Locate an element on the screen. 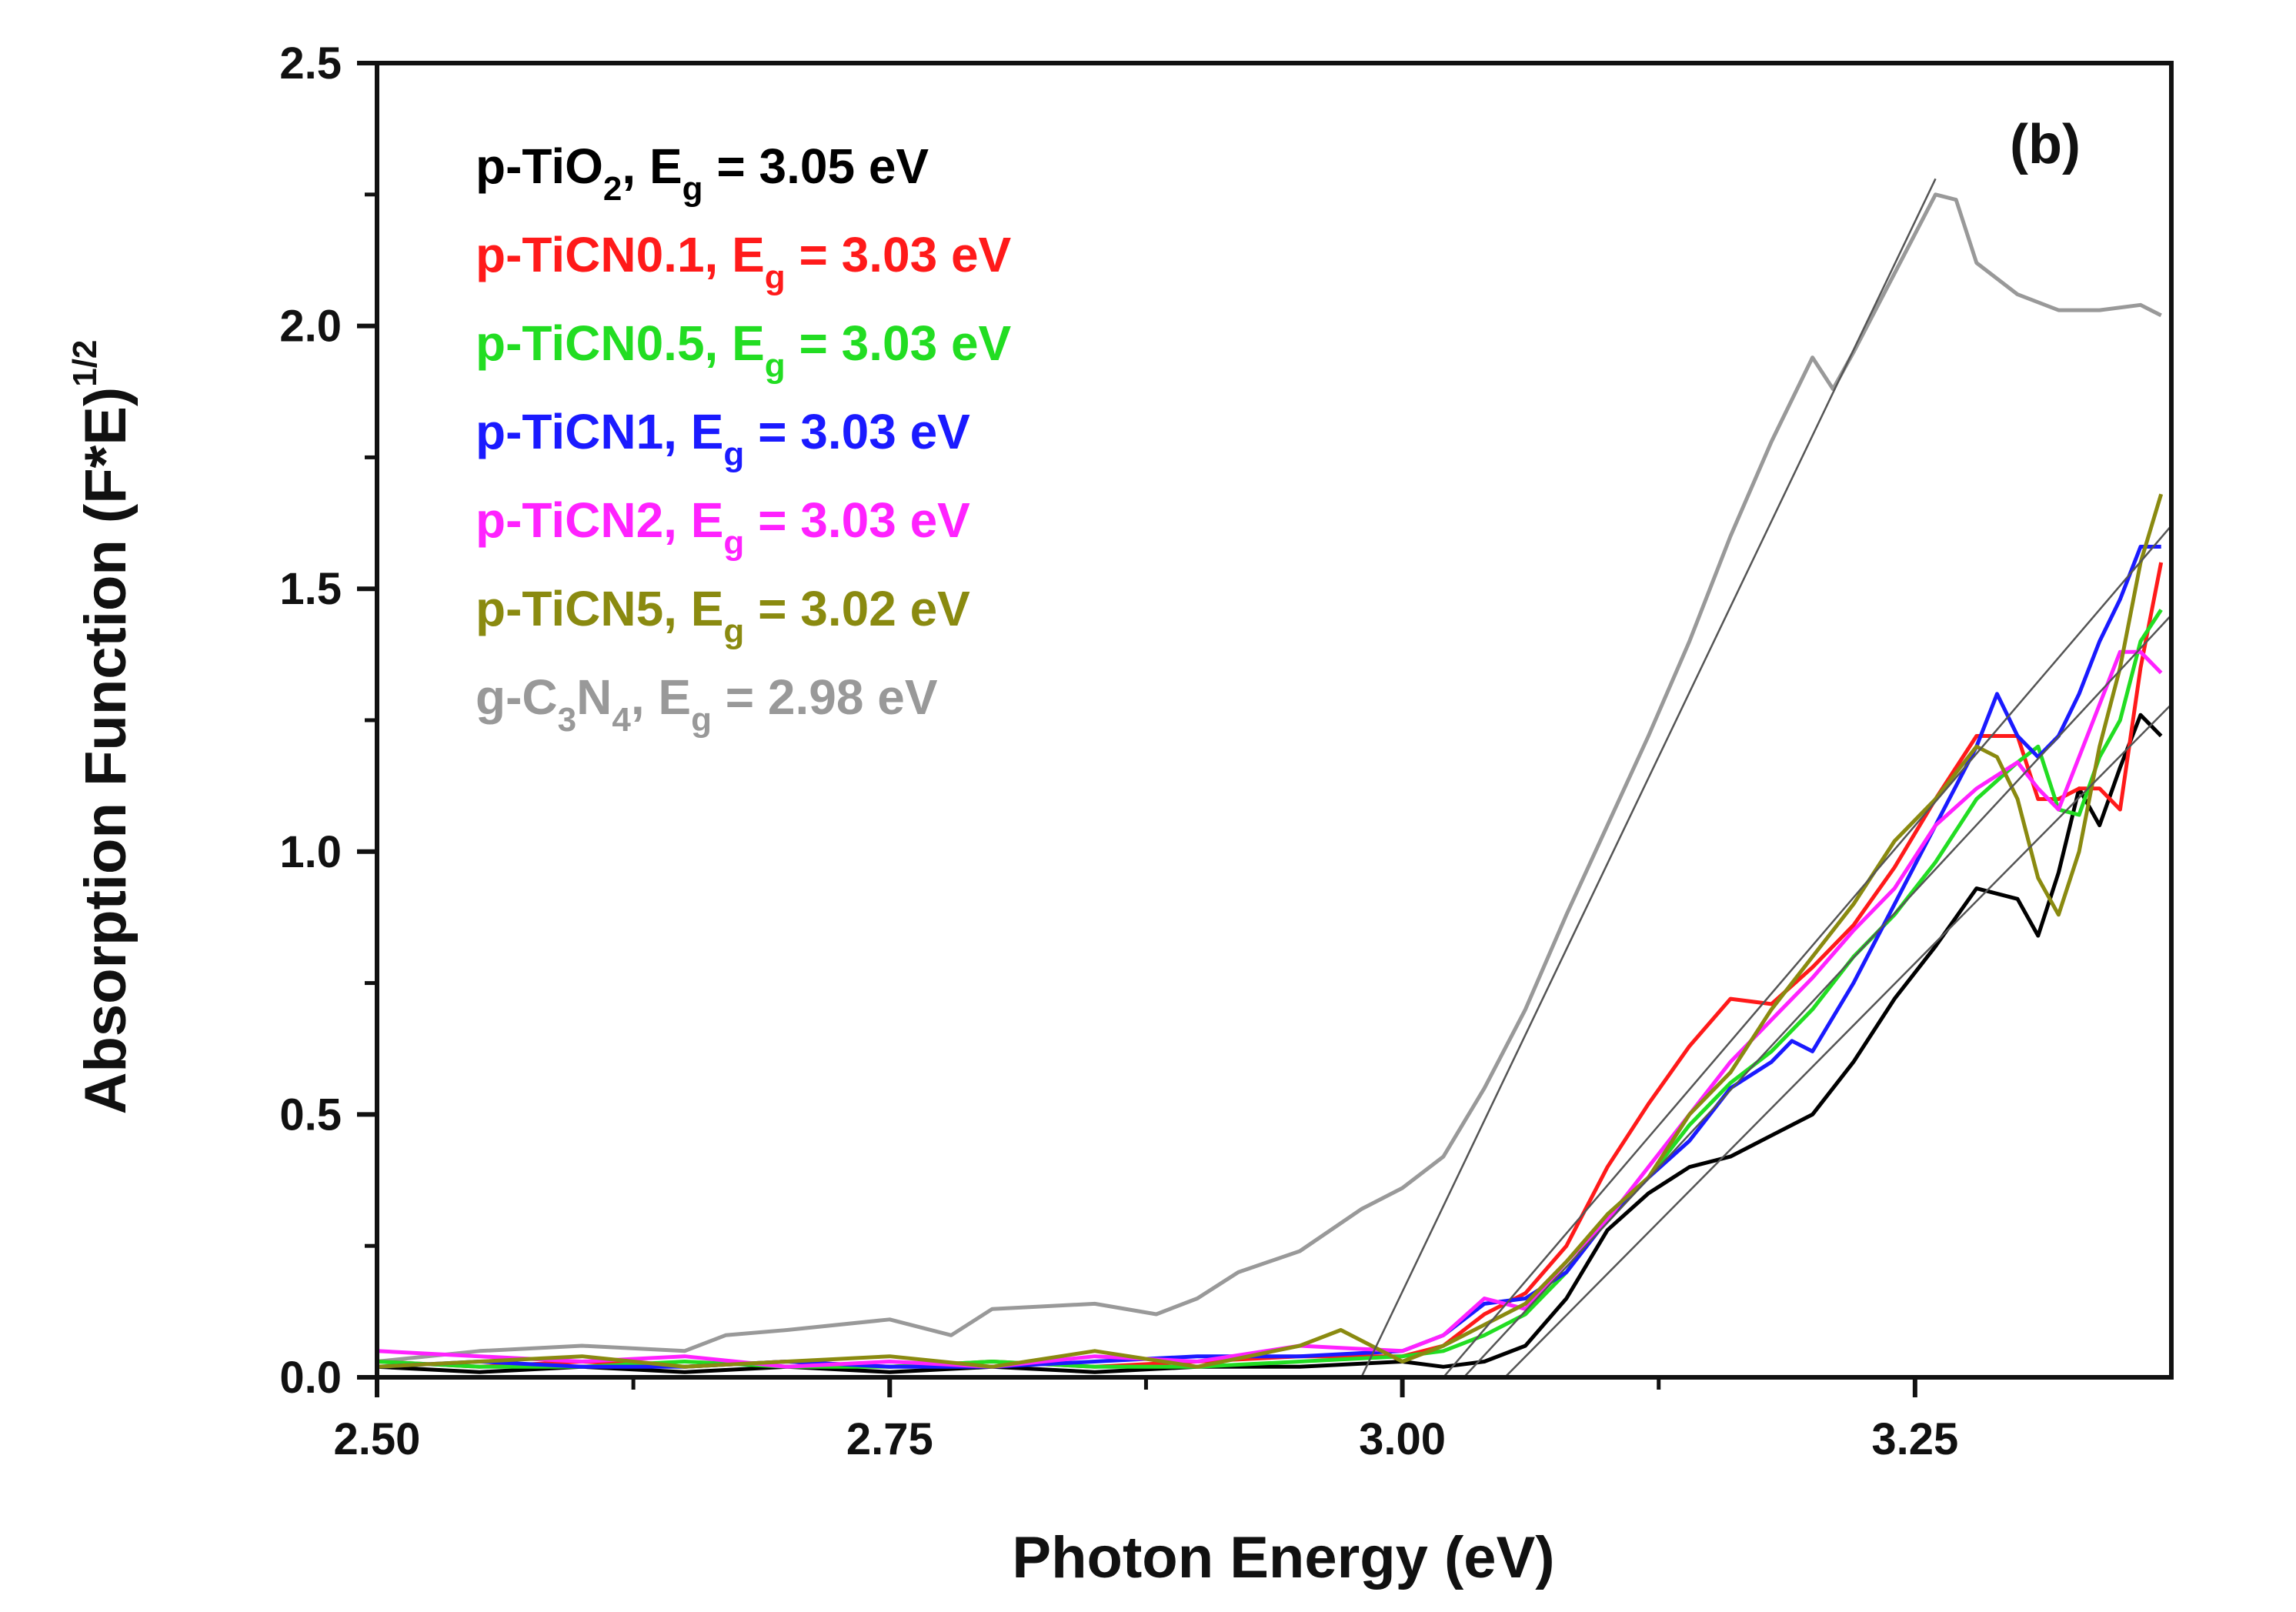  legend-entry: p-TiO2, Eg = 3.05 eV is located at coordinates (702, 173).